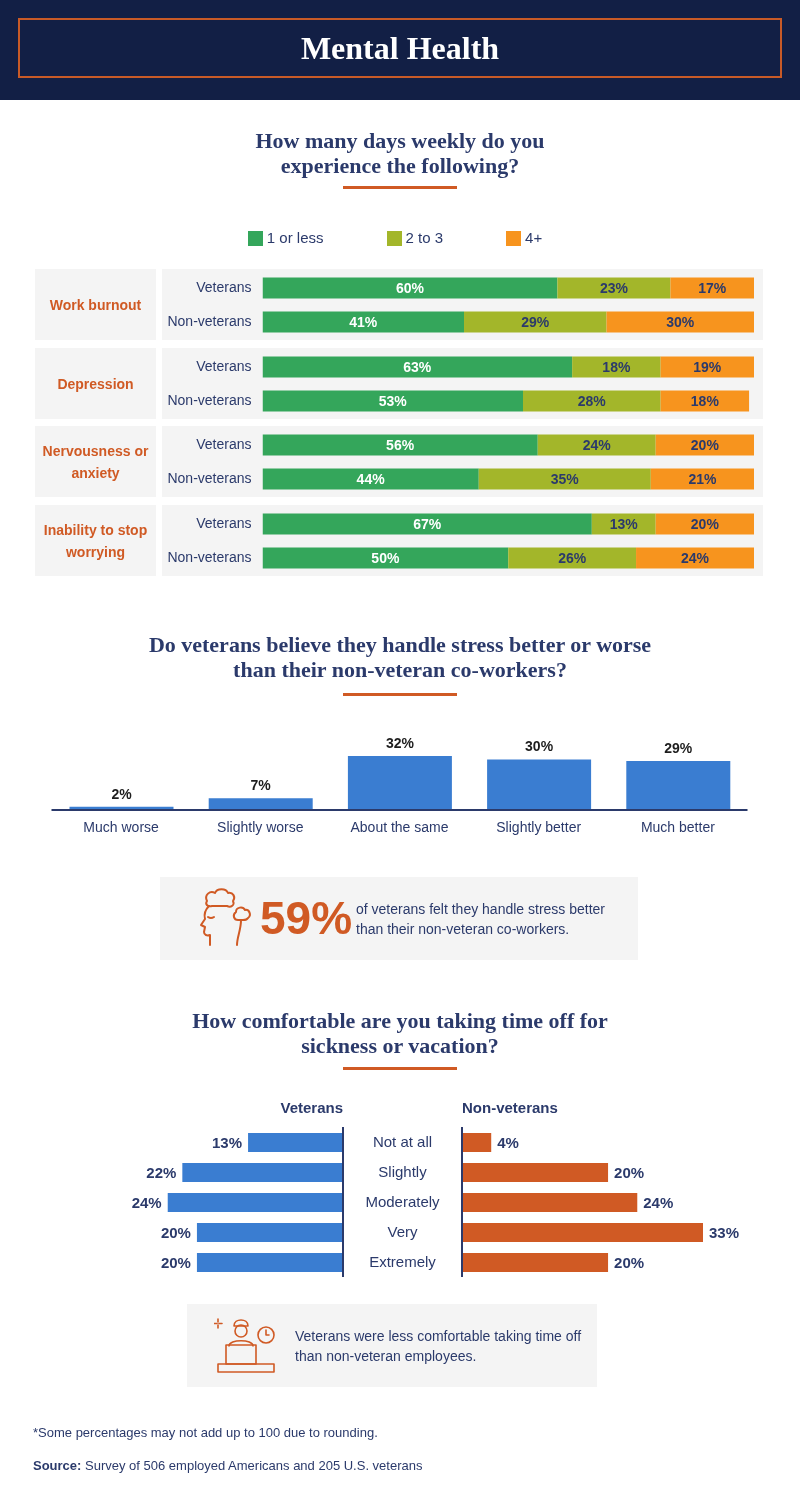  What do you see at coordinates (565, 478) in the screenshot?
I see `data-label: 35%` at bounding box center [565, 478].